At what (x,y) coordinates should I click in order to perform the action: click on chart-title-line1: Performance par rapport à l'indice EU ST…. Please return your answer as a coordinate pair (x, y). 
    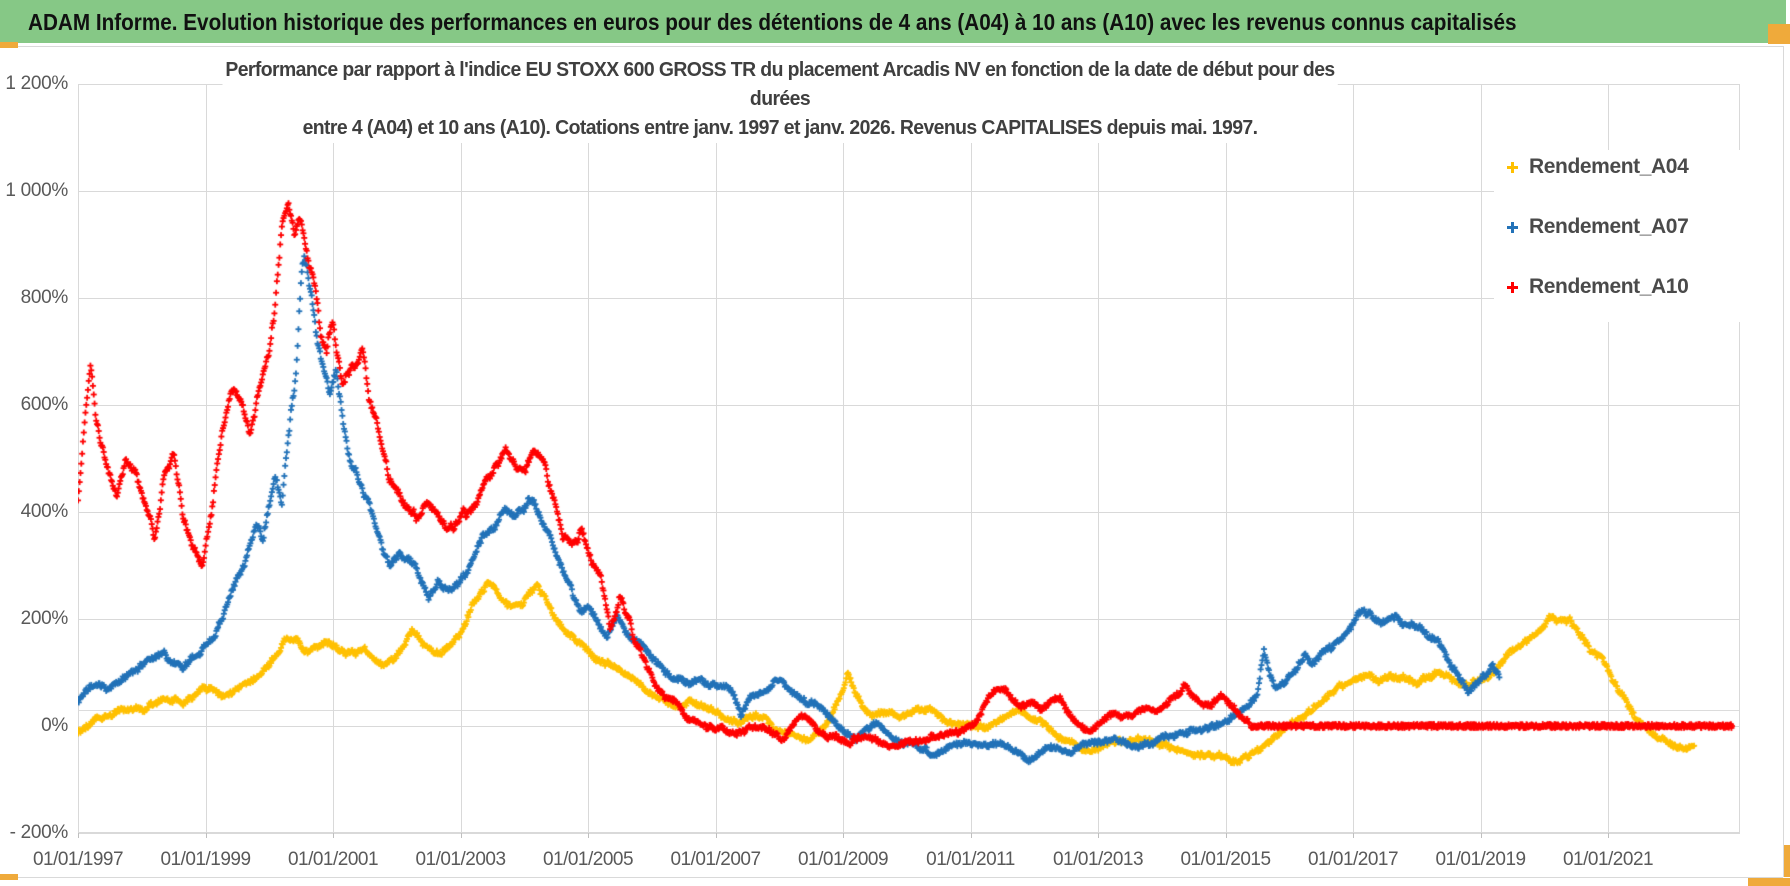
    Looking at the image, I should click on (780, 84).